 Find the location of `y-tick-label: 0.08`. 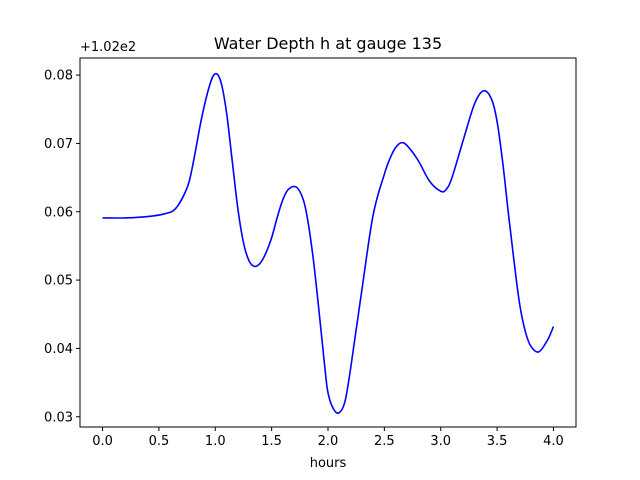

y-tick-label: 0.08 is located at coordinates (58, 76).